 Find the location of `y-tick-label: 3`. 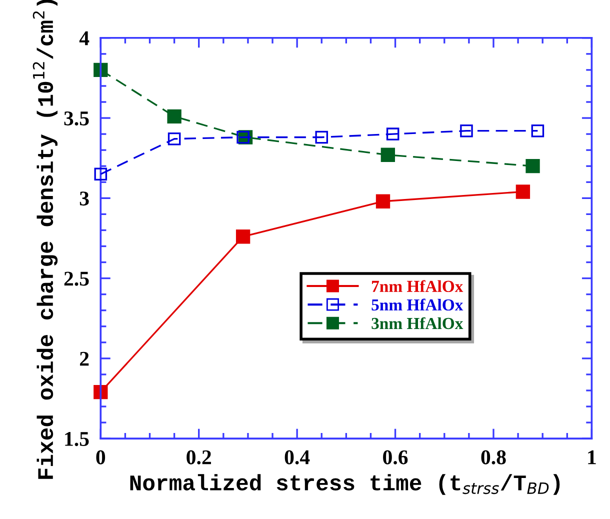

y-tick-label: 3 is located at coordinates (84, 199).